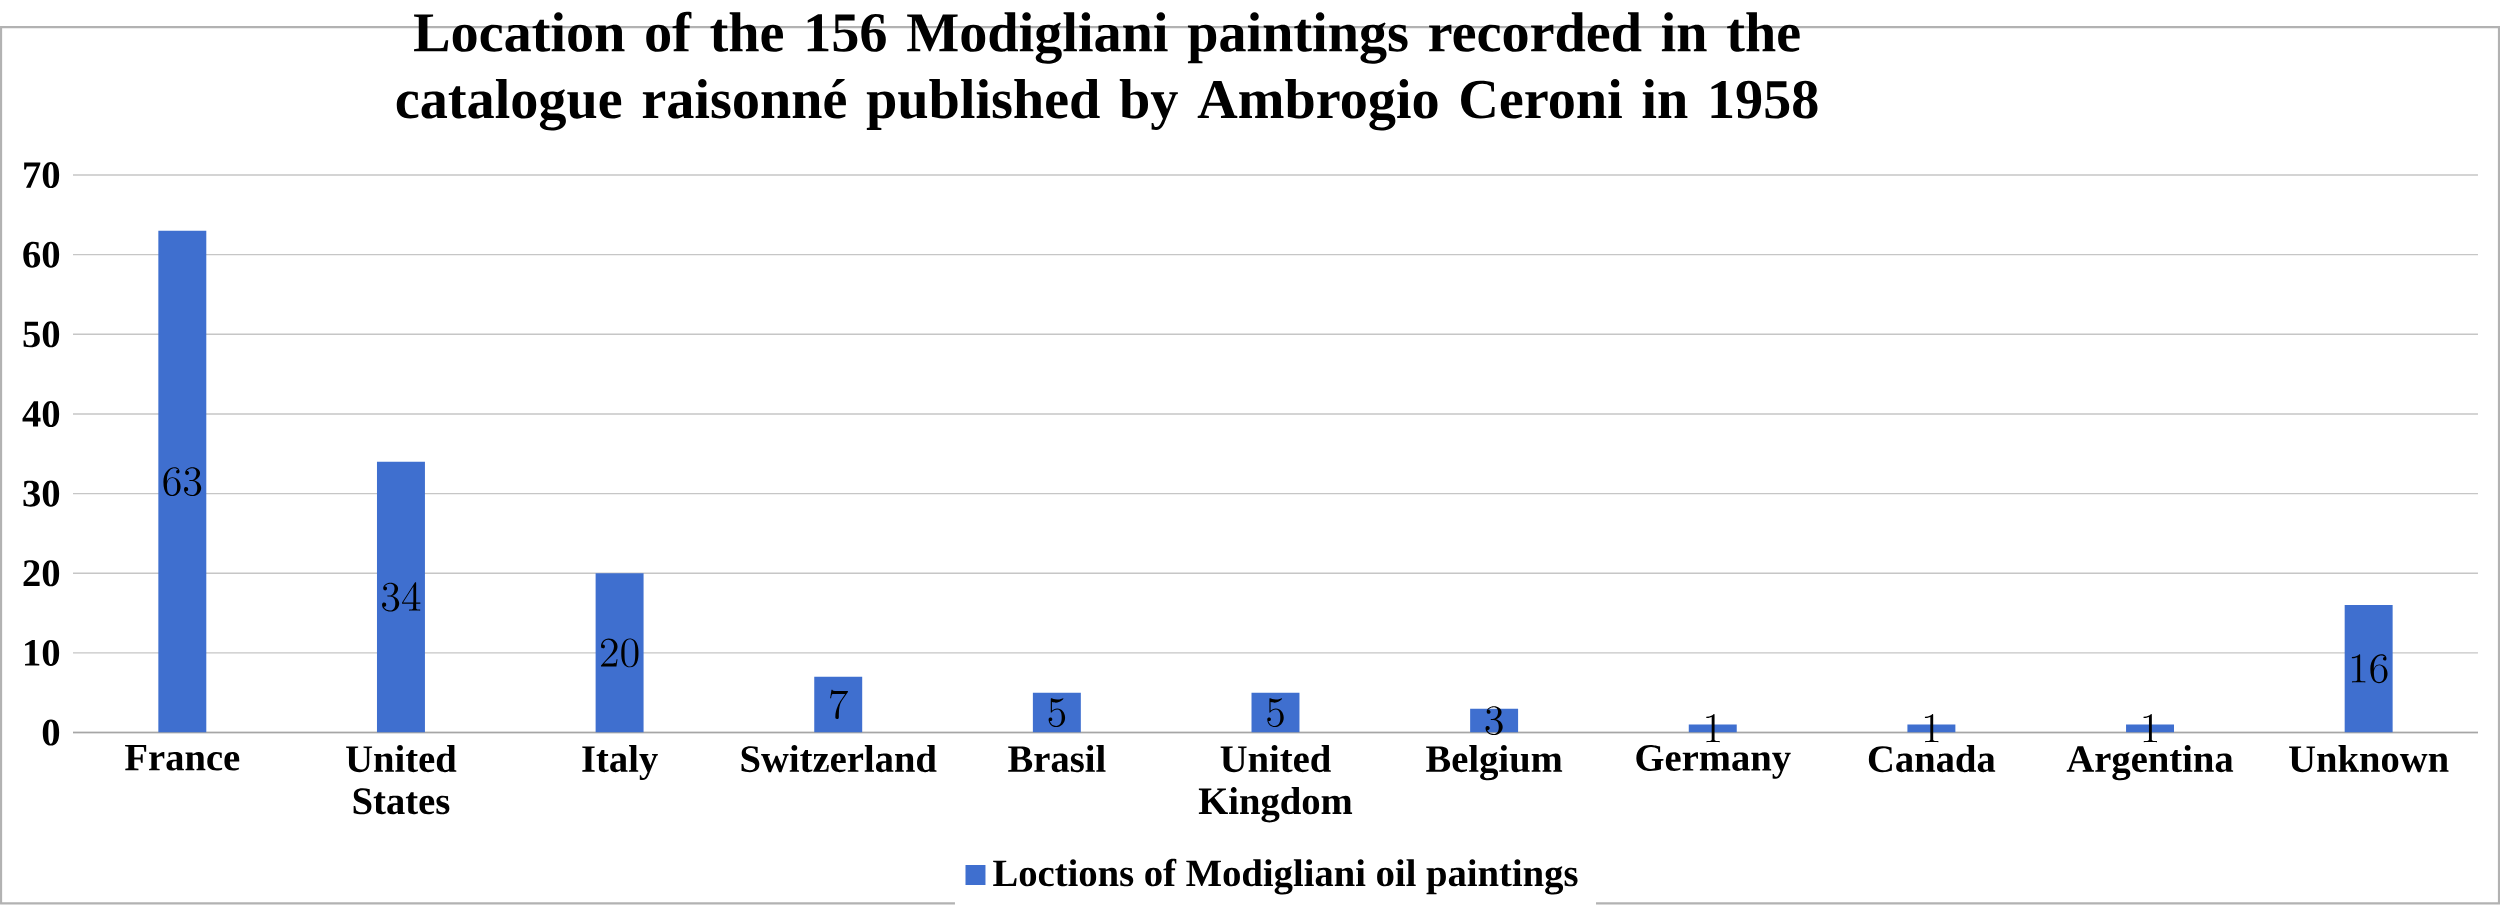 The width and height of the screenshot is (2500, 905). What do you see at coordinates (401, 779) in the screenshot?
I see `x-tick-label: United States` at bounding box center [401, 779].